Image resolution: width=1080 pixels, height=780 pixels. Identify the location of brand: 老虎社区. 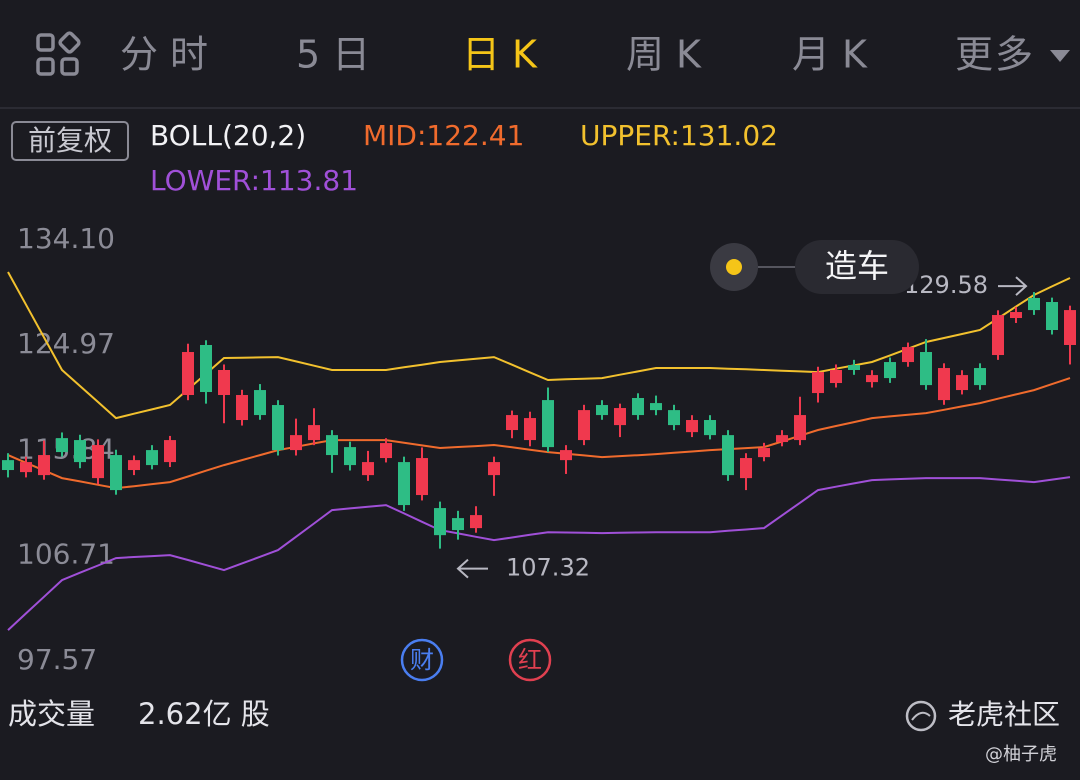
(1004, 714).